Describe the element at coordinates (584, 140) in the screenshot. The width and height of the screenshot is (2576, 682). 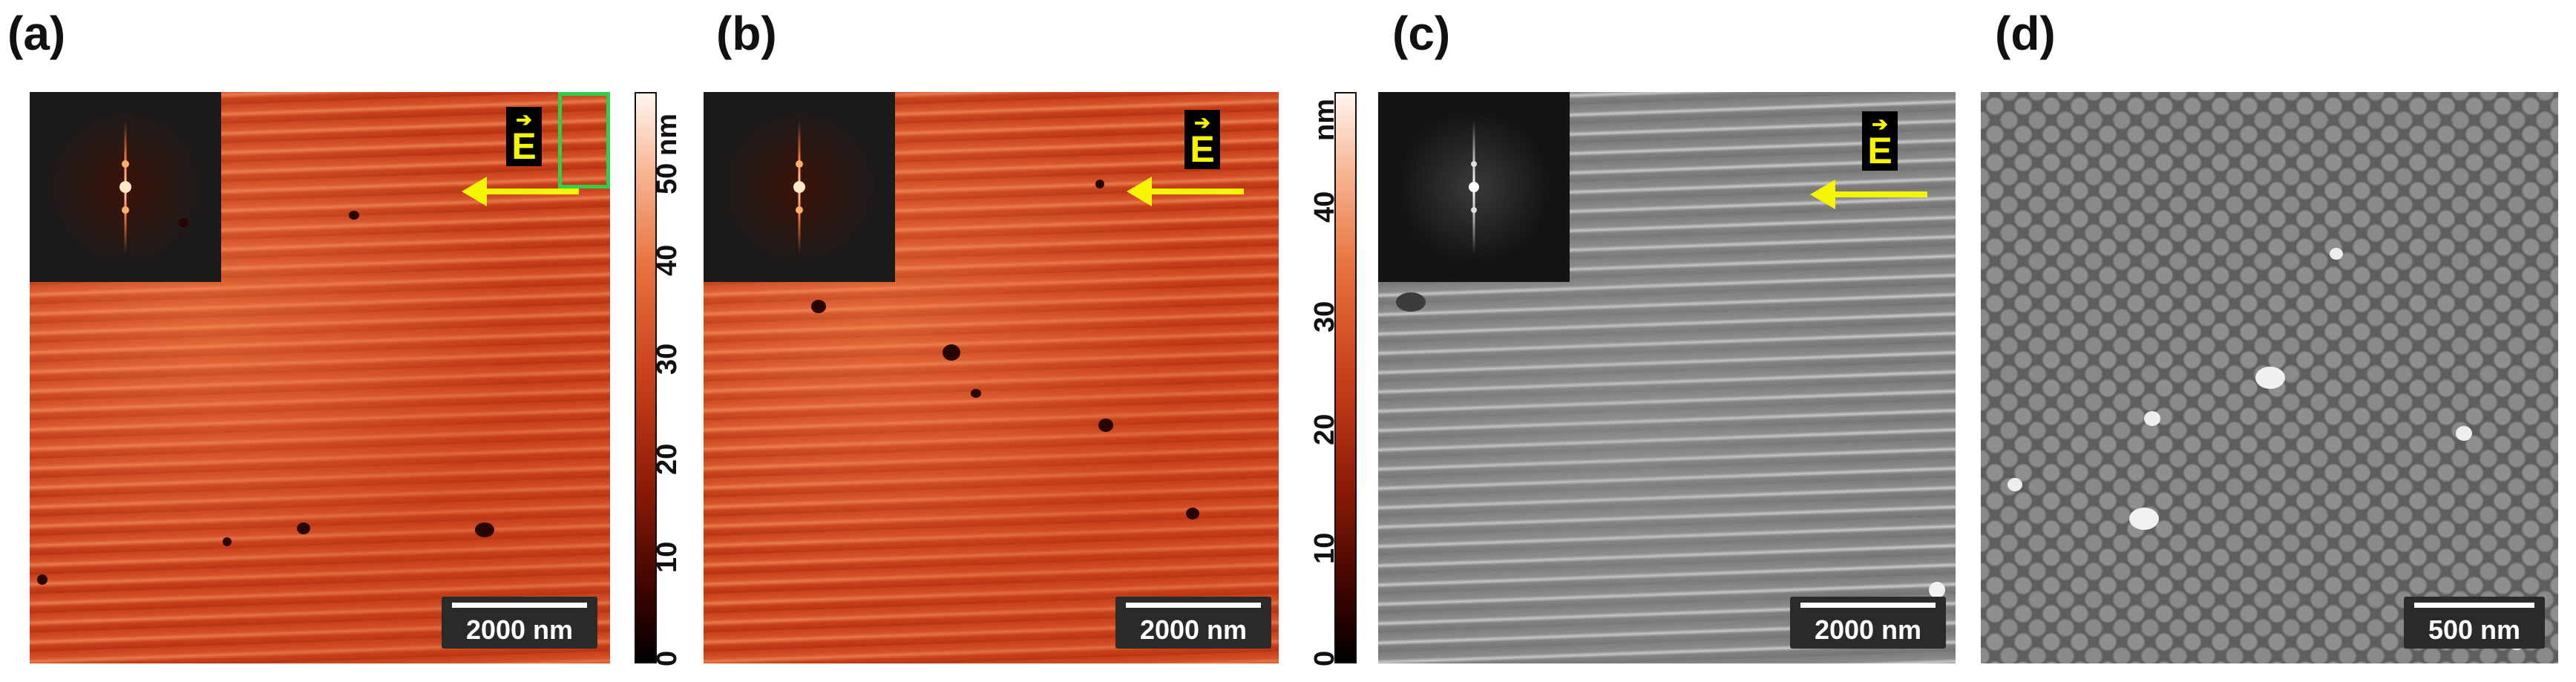
I see `highlight-box` at that location.